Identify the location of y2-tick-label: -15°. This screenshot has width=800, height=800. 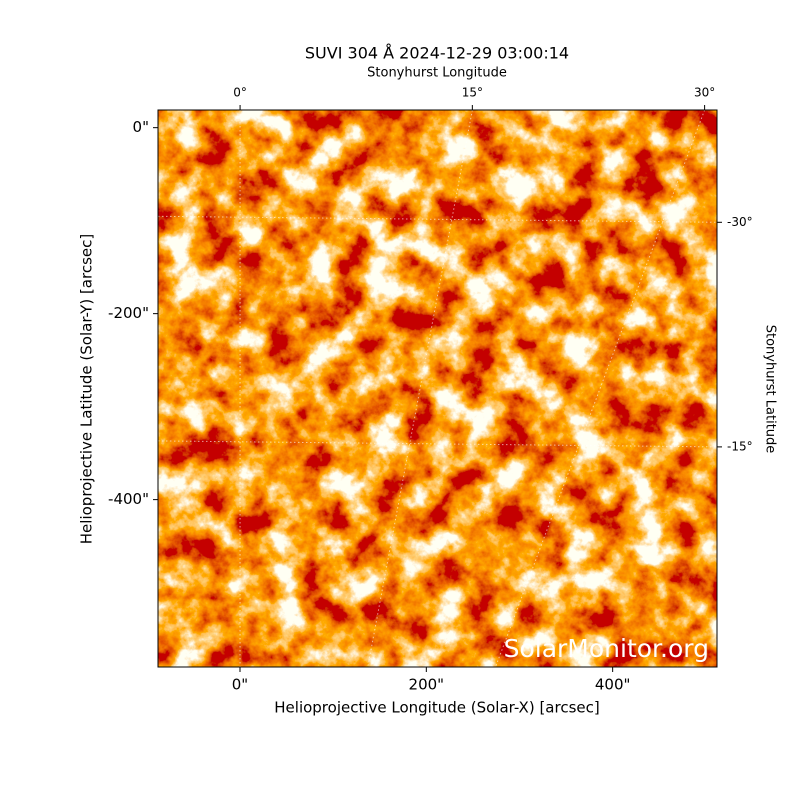
(740, 446).